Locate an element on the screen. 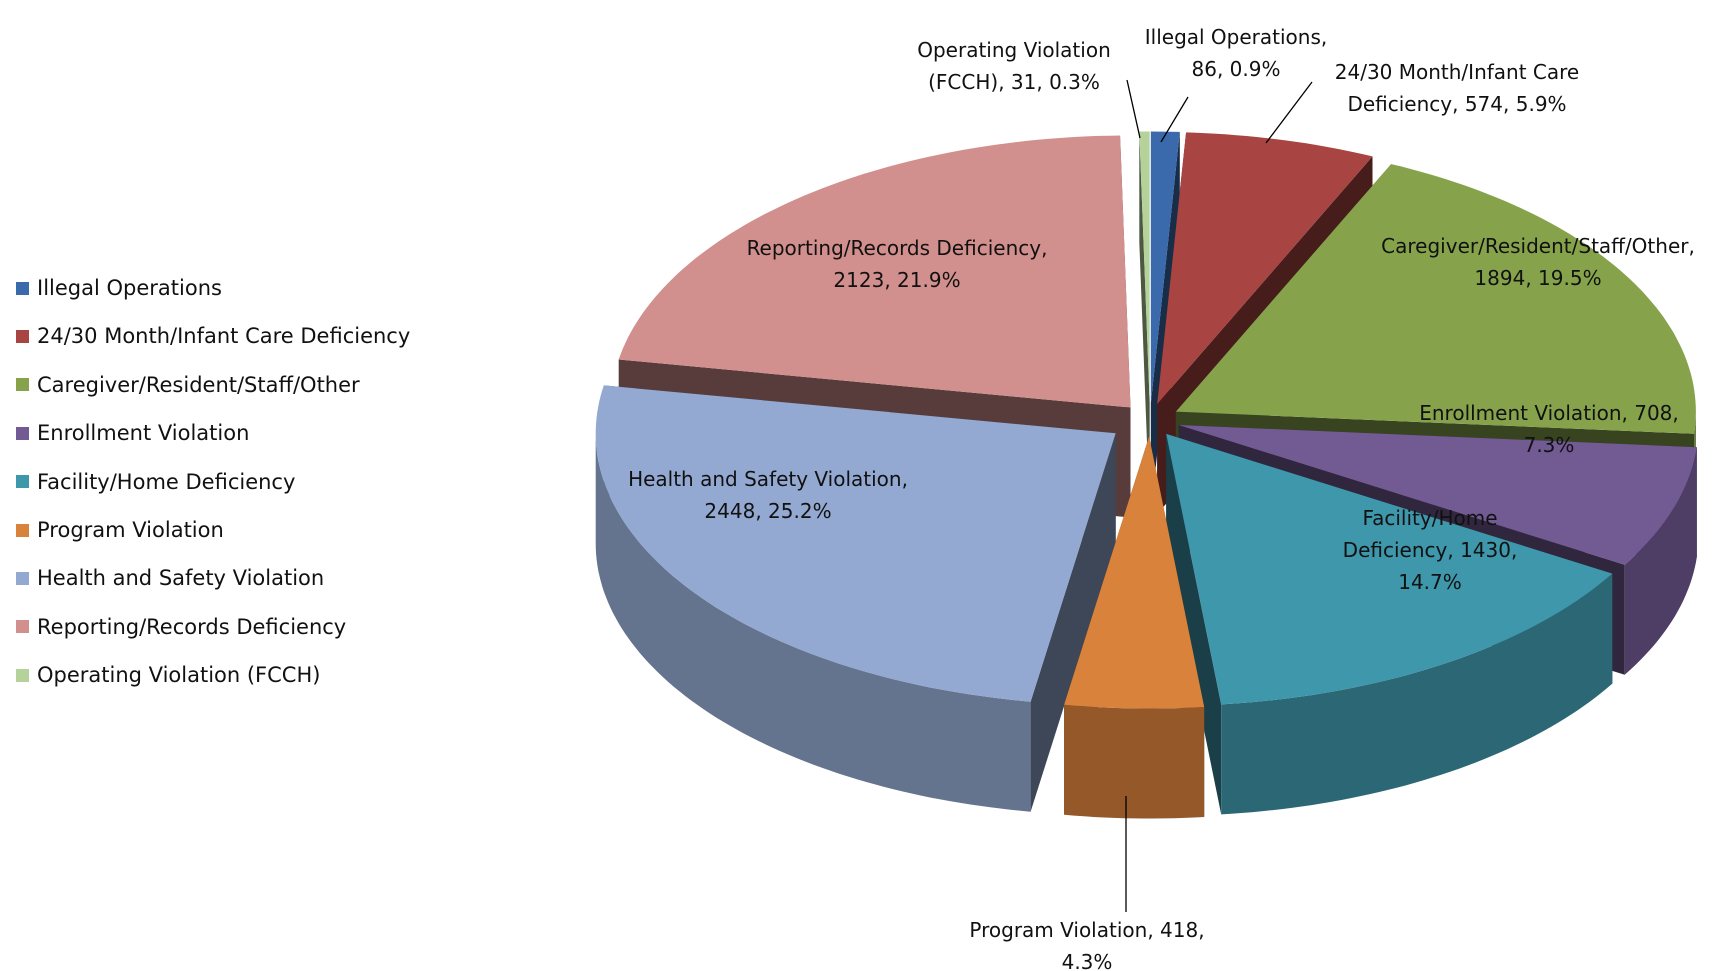 Image resolution: width=1717 pixels, height=971 pixels. legend-item: Enrollment Violation is located at coordinates (132, 433).